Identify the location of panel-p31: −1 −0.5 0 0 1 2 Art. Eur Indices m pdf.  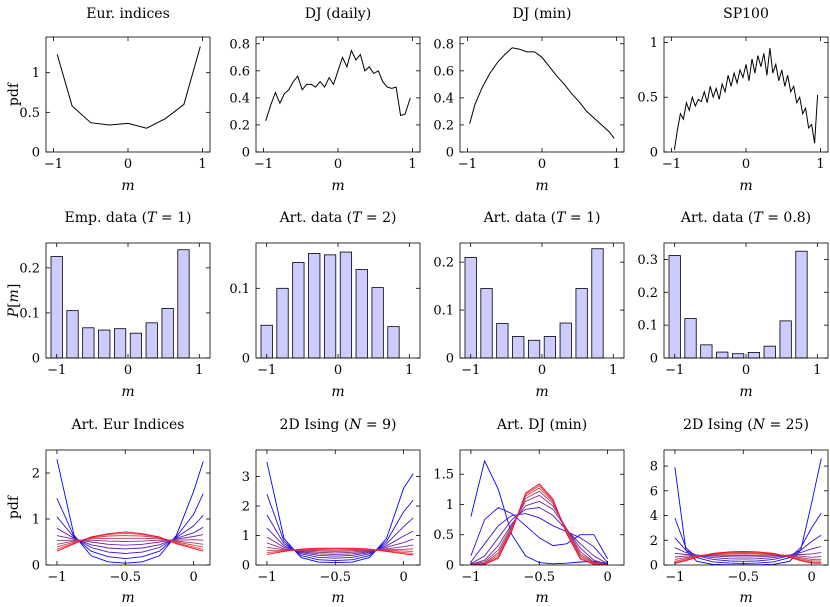
(108, 511).